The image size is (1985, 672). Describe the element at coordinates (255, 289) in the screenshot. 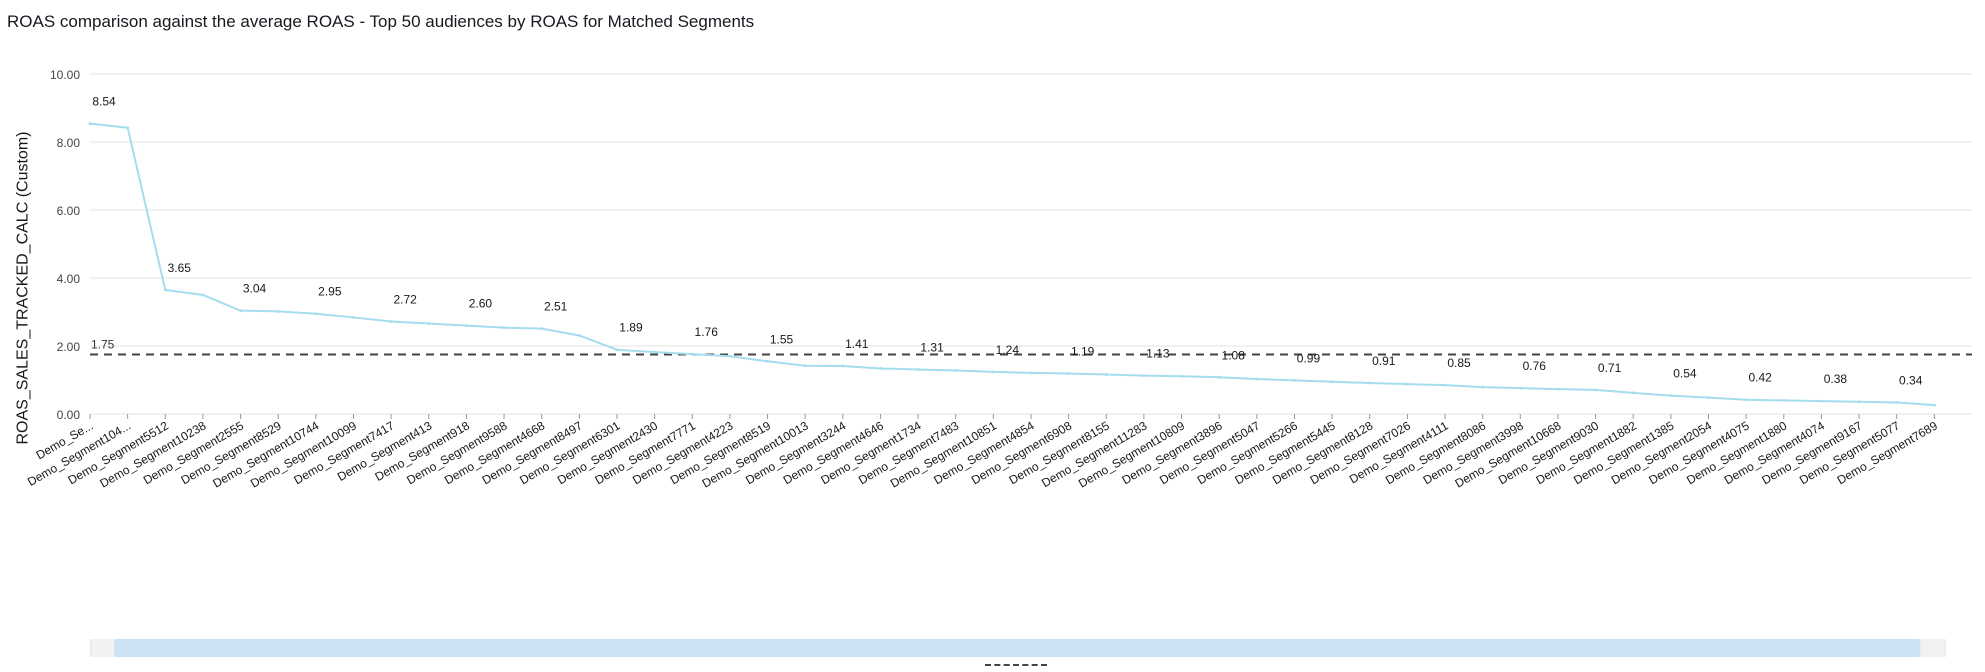

I see `data-label: 3.04` at that location.